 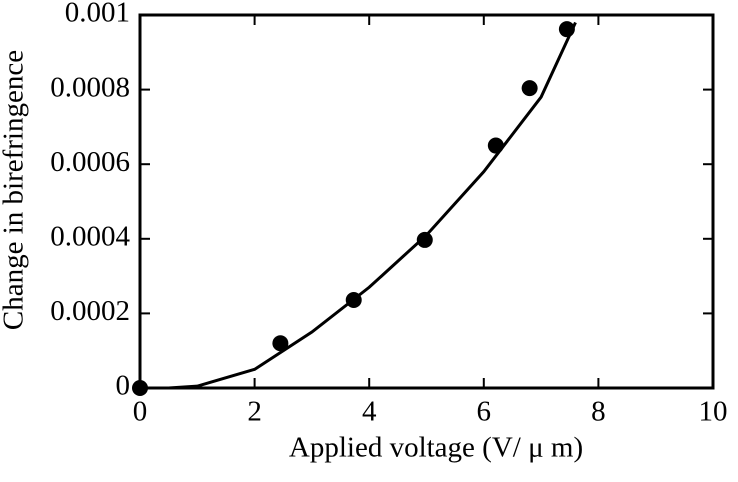 What do you see at coordinates (598, 412) in the screenshot?
I see `x-tick-label: 8` at bounding box center [598, 412].